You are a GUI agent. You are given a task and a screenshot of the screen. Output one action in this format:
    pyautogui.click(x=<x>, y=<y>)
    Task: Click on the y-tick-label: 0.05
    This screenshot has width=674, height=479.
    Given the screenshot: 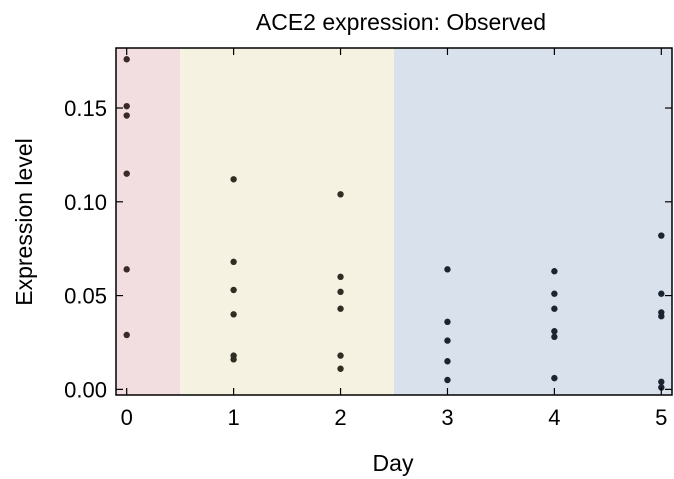 What is the action you would take?
    pyautogui.click(x=85, y=296)
    